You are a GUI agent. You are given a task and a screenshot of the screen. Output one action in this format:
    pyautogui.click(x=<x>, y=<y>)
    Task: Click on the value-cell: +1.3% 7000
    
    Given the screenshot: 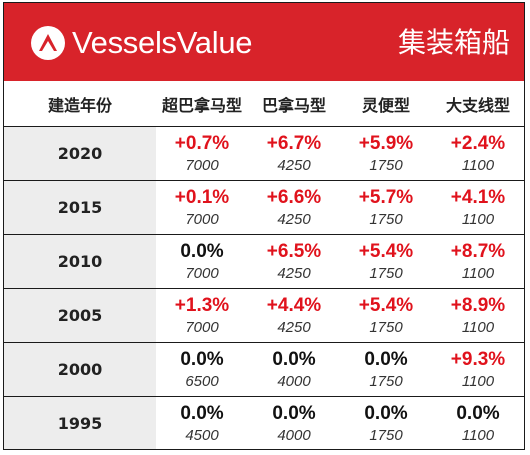 What is the action you would take?
    pyautogui.click(x=202, y=315)
    